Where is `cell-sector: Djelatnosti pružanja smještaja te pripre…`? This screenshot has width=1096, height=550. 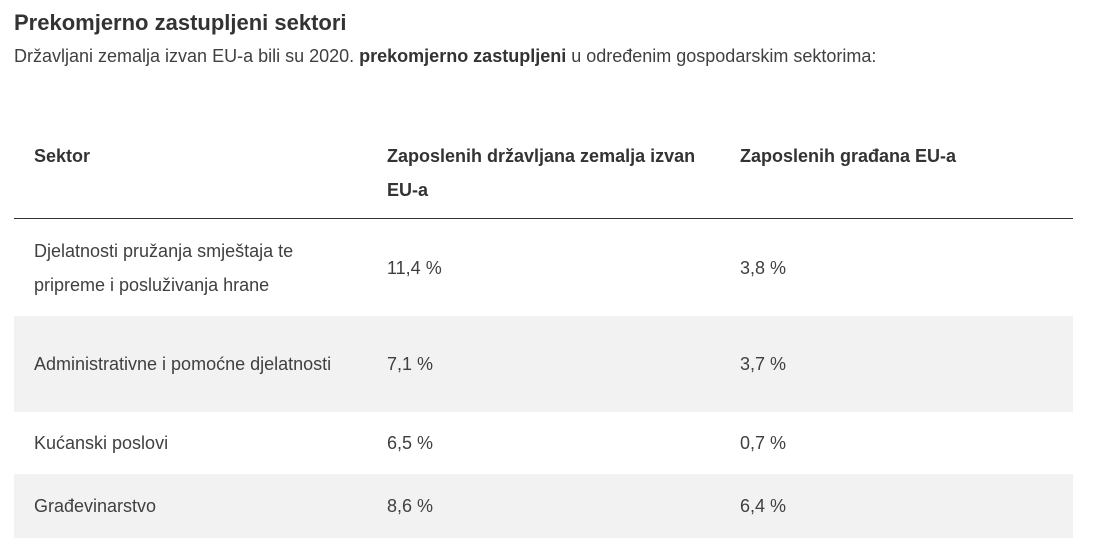 cell-sector: Djelatnosti pružanja smještaja te pripre… is located at coordinates (164, 267).